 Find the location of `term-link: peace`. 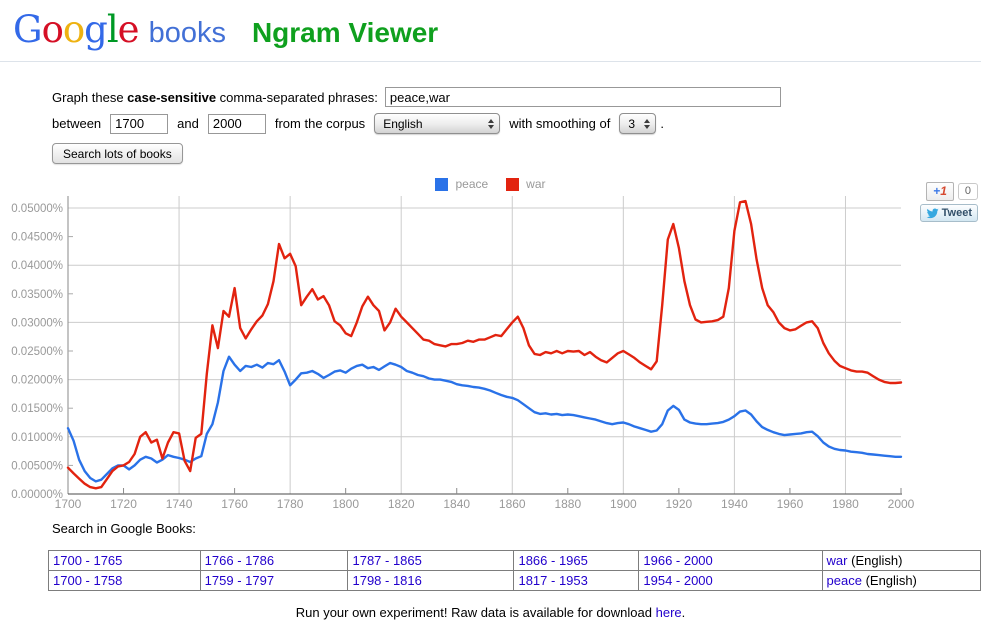

term-link: peace is located at coordinates (844, 580).